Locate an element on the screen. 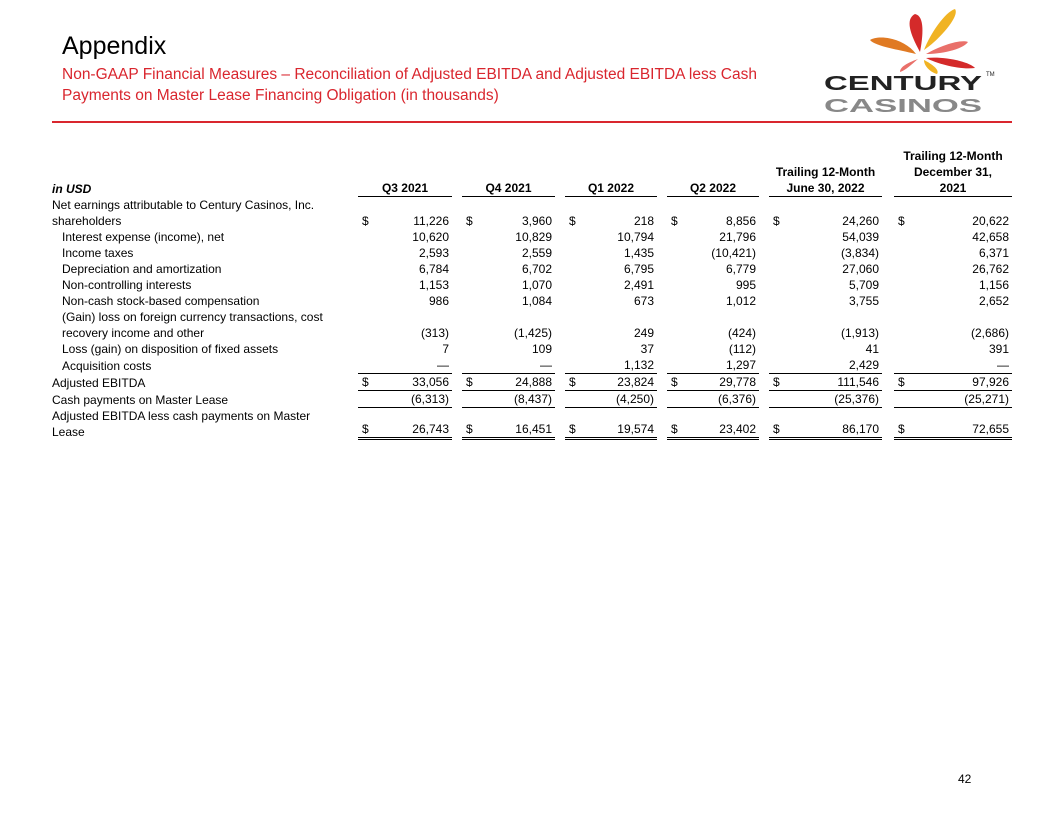  cell-value: 97,926 is located at coordinates (963, 382).